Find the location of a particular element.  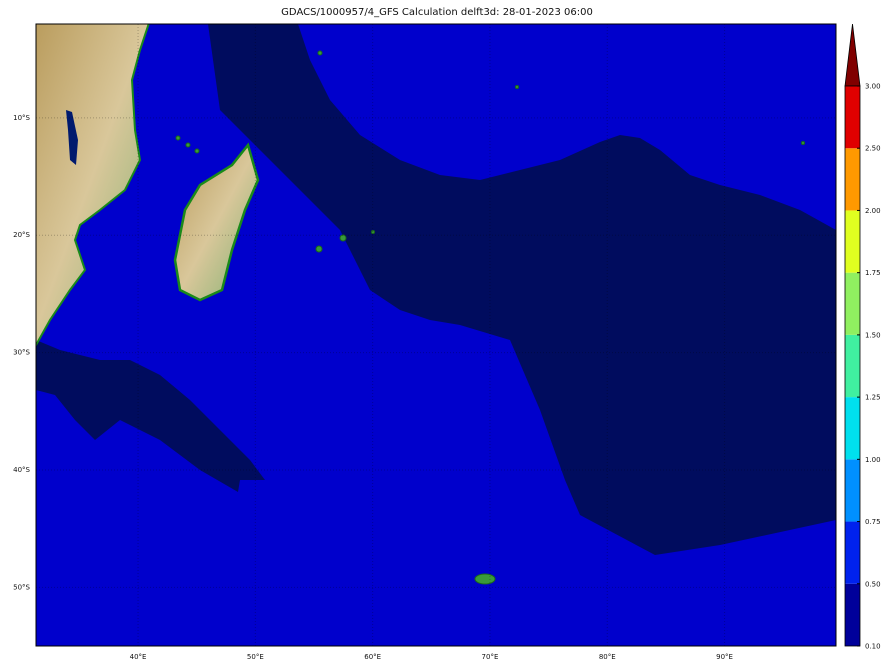

lon-tick-label: 90°E is located at coordinates (724, 657).